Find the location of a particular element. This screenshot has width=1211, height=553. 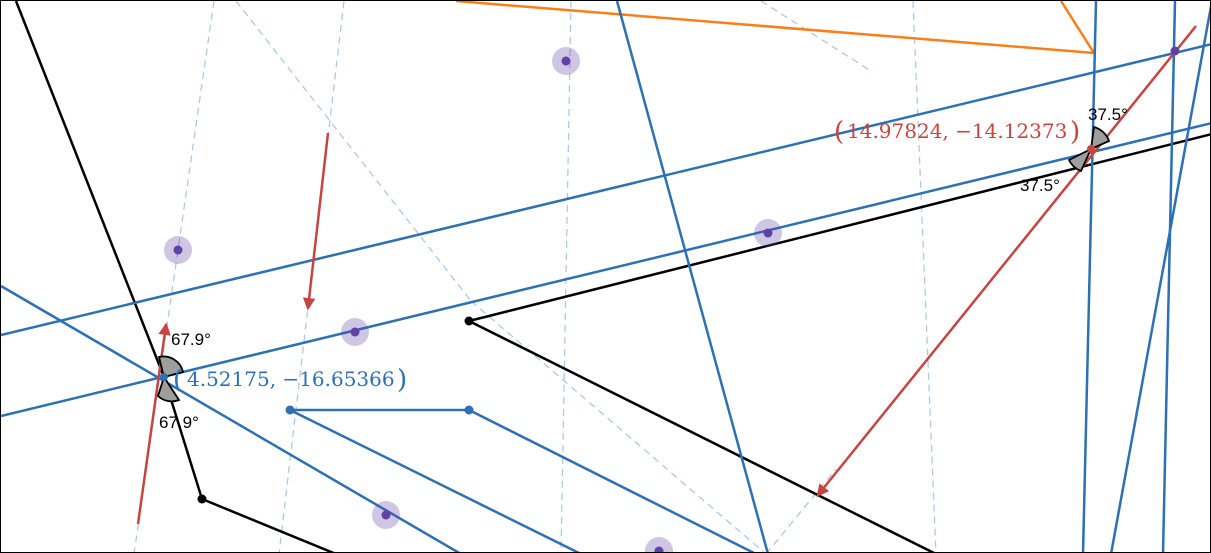

orange-lines is located at coordinates (775, 28).